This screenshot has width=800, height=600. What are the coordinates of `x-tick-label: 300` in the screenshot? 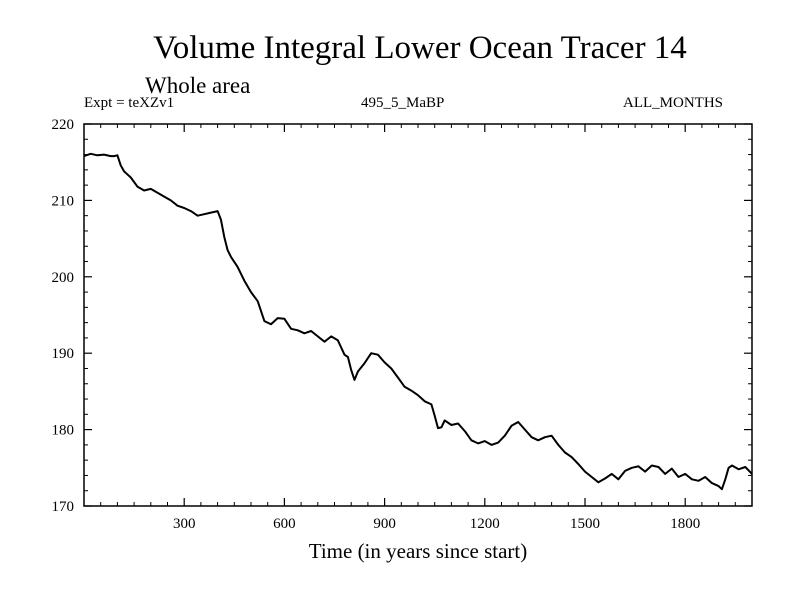 It's located at (184, 524).